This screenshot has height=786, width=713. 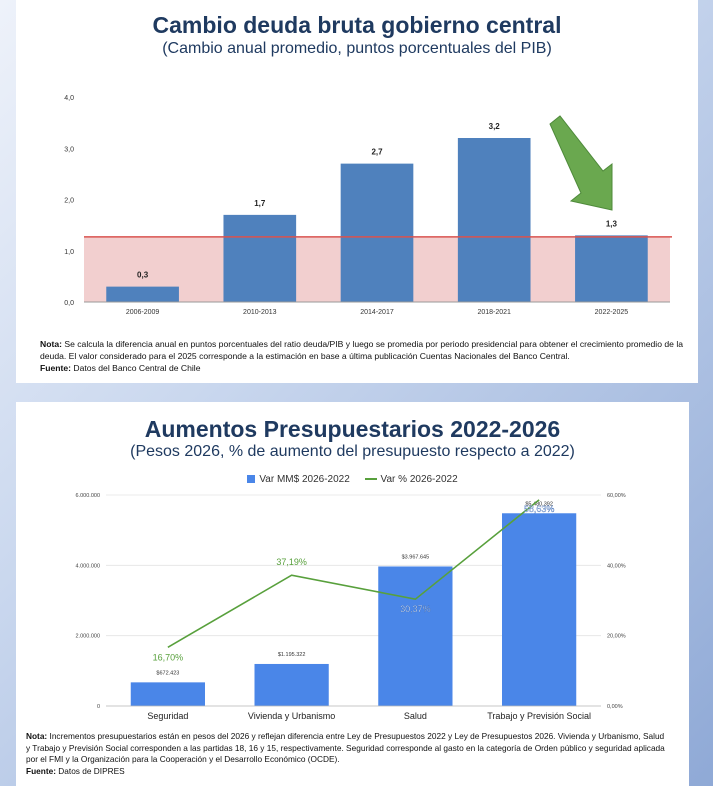 What do you see at coordinates (91, 770) in the screenshot?
I see `source-text: Datos de DIPRES` at bounding box center [91, 770].